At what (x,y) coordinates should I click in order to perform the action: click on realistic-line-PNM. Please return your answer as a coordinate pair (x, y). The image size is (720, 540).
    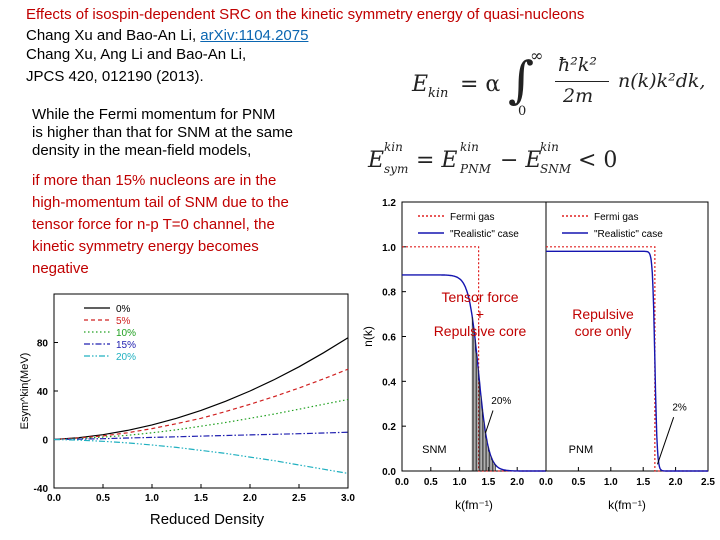
    Looking at the image, I should click on (627, 361).